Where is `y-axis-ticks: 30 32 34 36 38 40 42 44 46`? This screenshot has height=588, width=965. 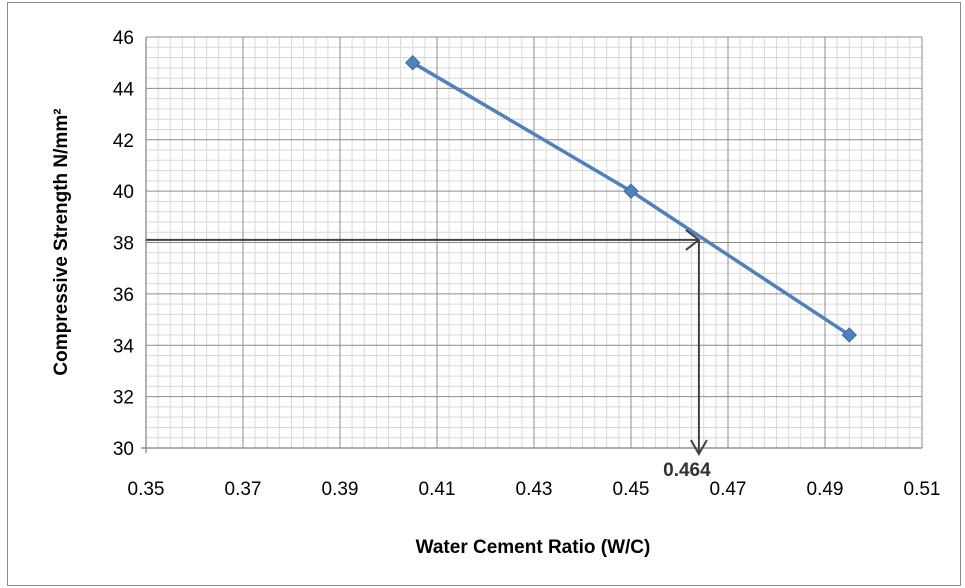 y-axis-ticks: 30 32 34 36 38 40 42 44 46 is located at coordinates (124, 244).